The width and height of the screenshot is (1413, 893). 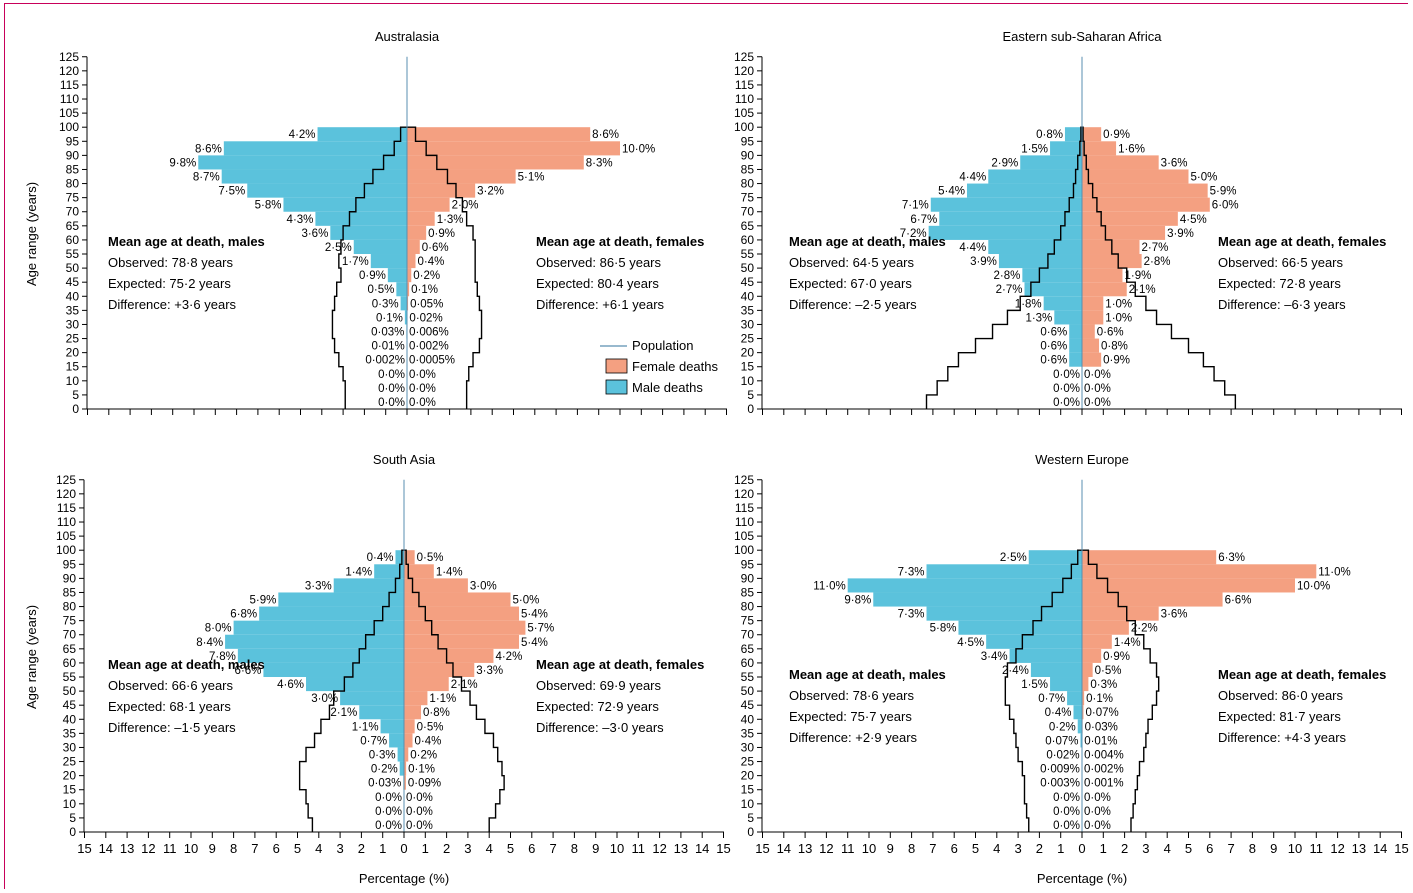 What do you see at coordinates (857, 601) in the screenshot?
I see `male-data-label: 9·8%` at bounding box center [857, 601].